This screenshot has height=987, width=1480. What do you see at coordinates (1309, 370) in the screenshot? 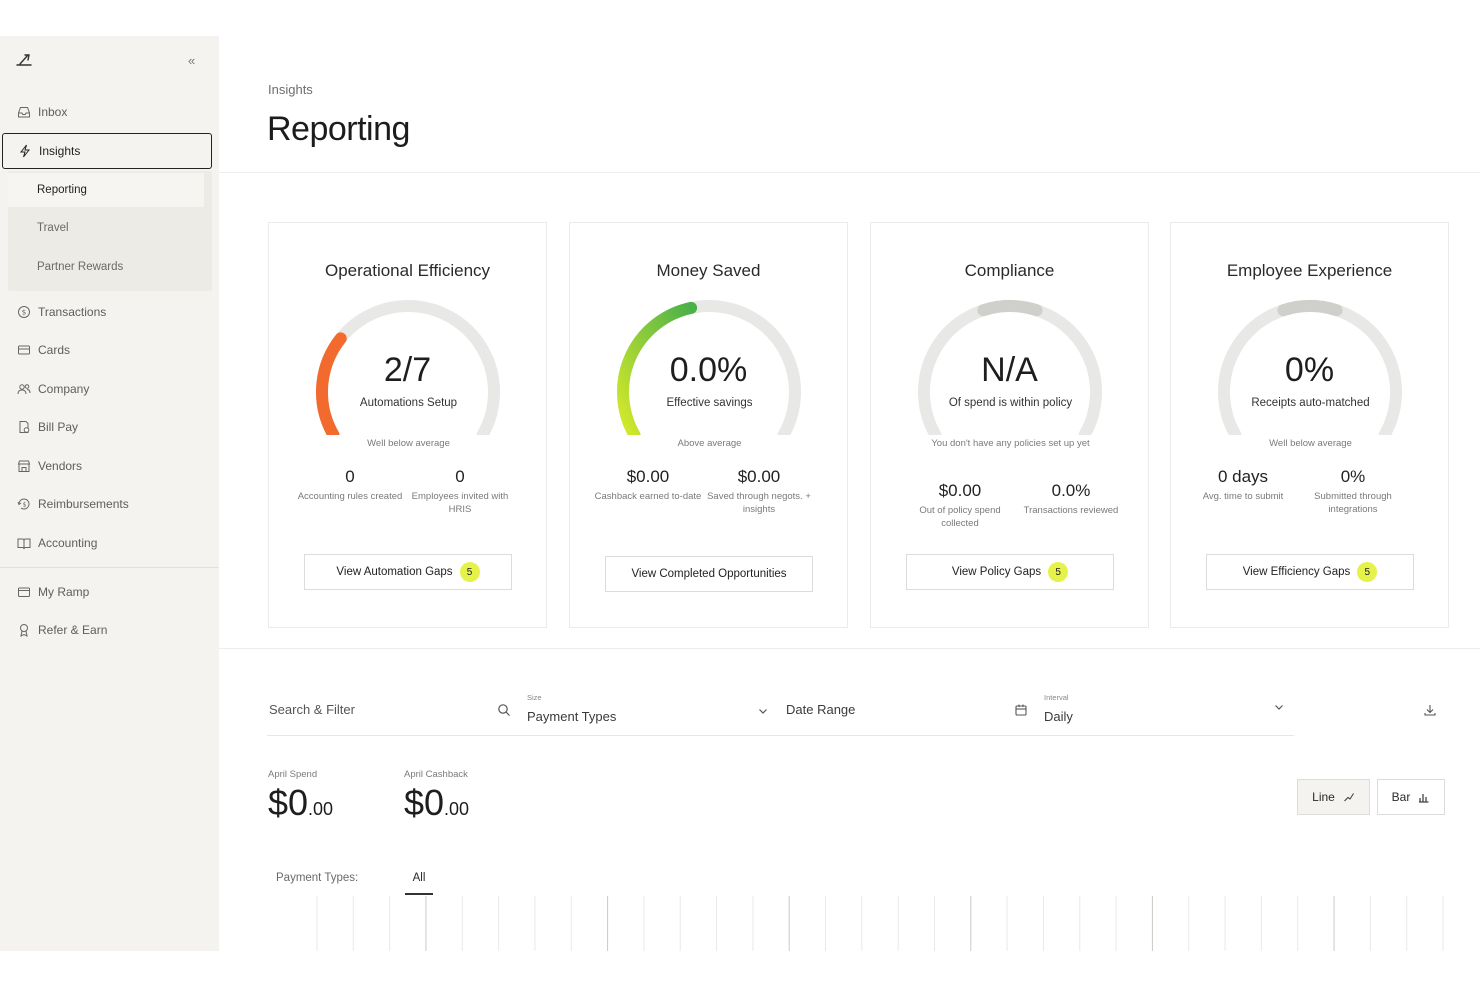
I see `gauge-value: 0%` at bounding box center [1309, 370].